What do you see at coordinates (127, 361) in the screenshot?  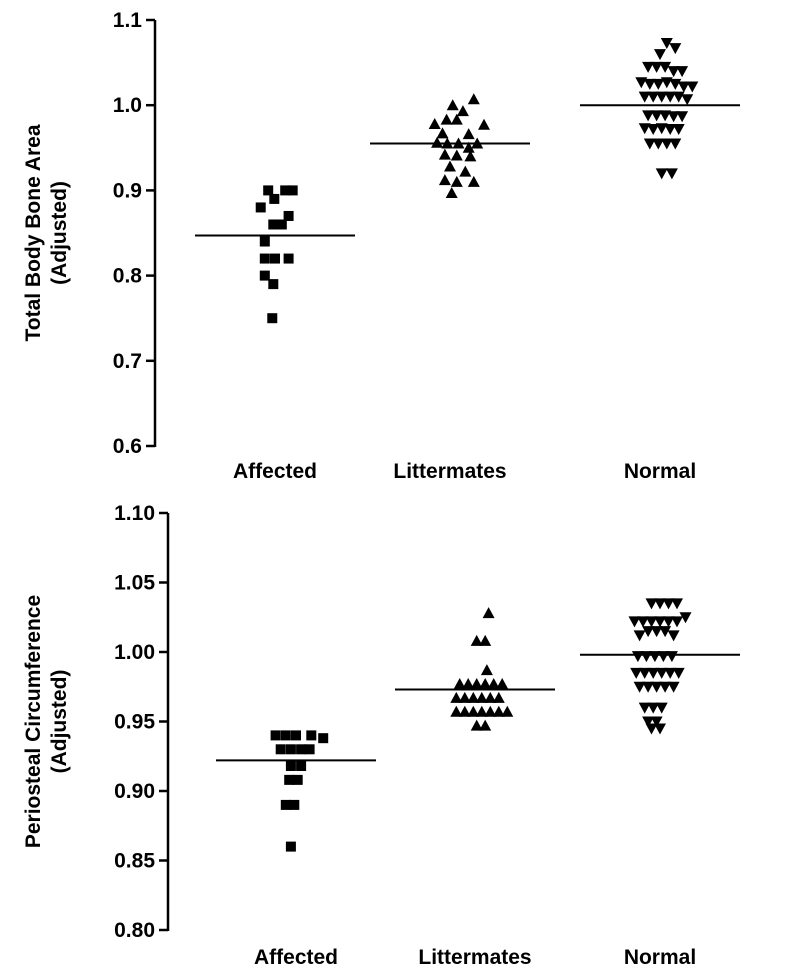 I see `y-tick-label: 0.7` at bounding box center [127, 361].